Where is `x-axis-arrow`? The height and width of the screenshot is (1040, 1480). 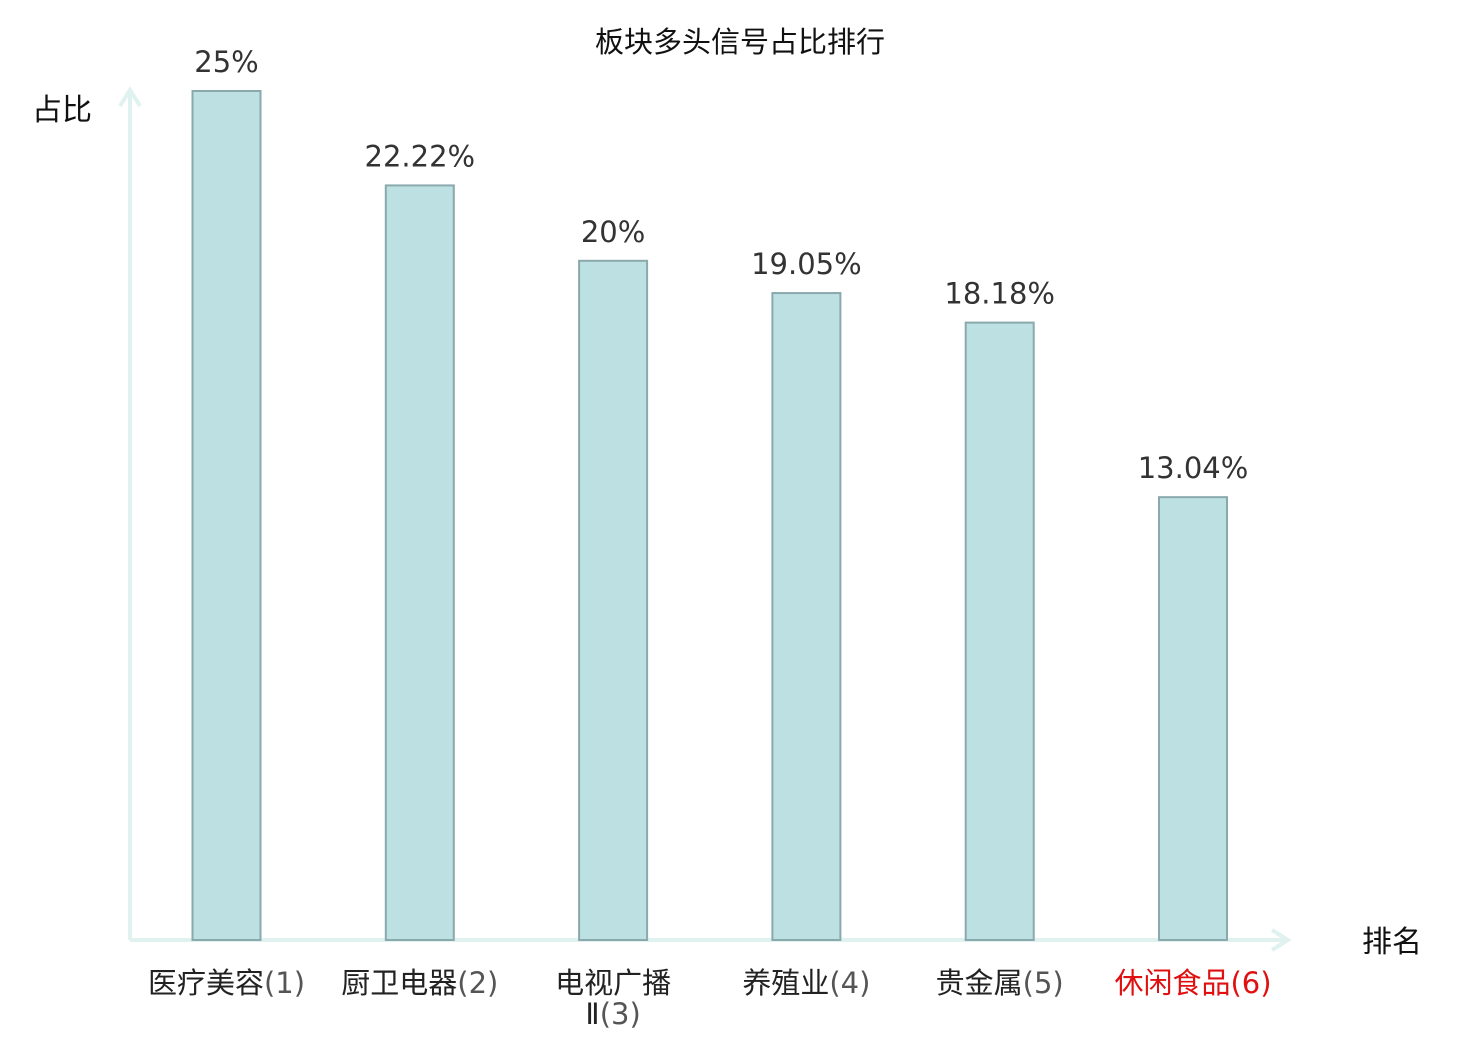
x-axis-arrow is located at coordinates (1281, 940).